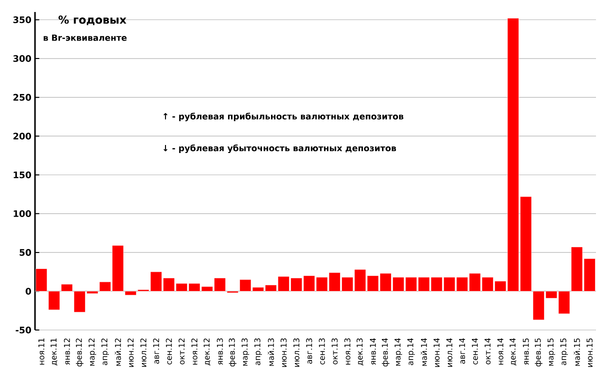  I want to click on y-tick-label: 200, so click(22, 136).